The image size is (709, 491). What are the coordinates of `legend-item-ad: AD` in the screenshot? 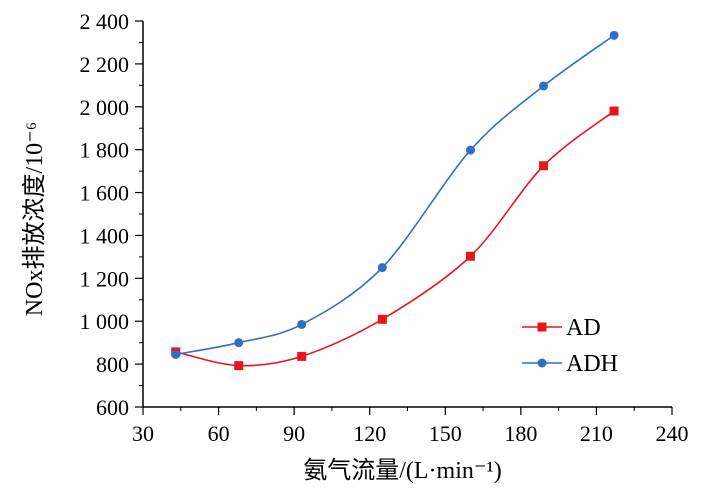 It's located at (561, 328).